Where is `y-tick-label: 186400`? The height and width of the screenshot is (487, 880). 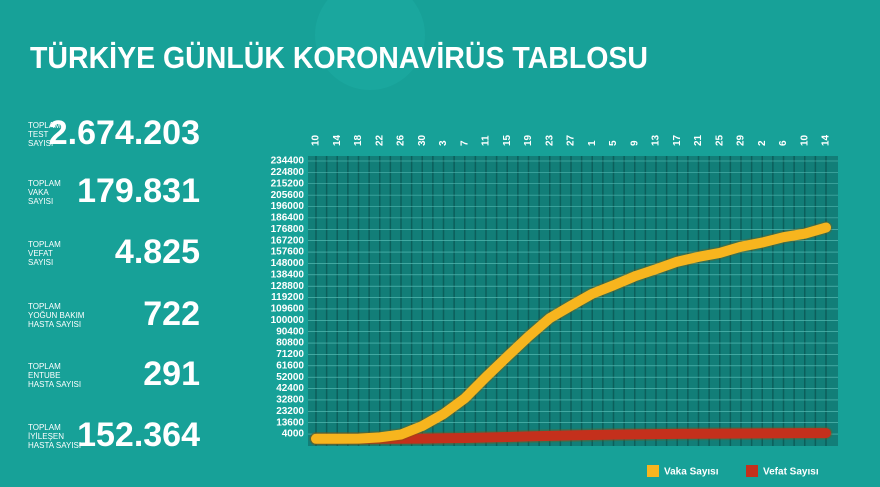 y-tick-label: 186400 is located at coordinates (288, 218).